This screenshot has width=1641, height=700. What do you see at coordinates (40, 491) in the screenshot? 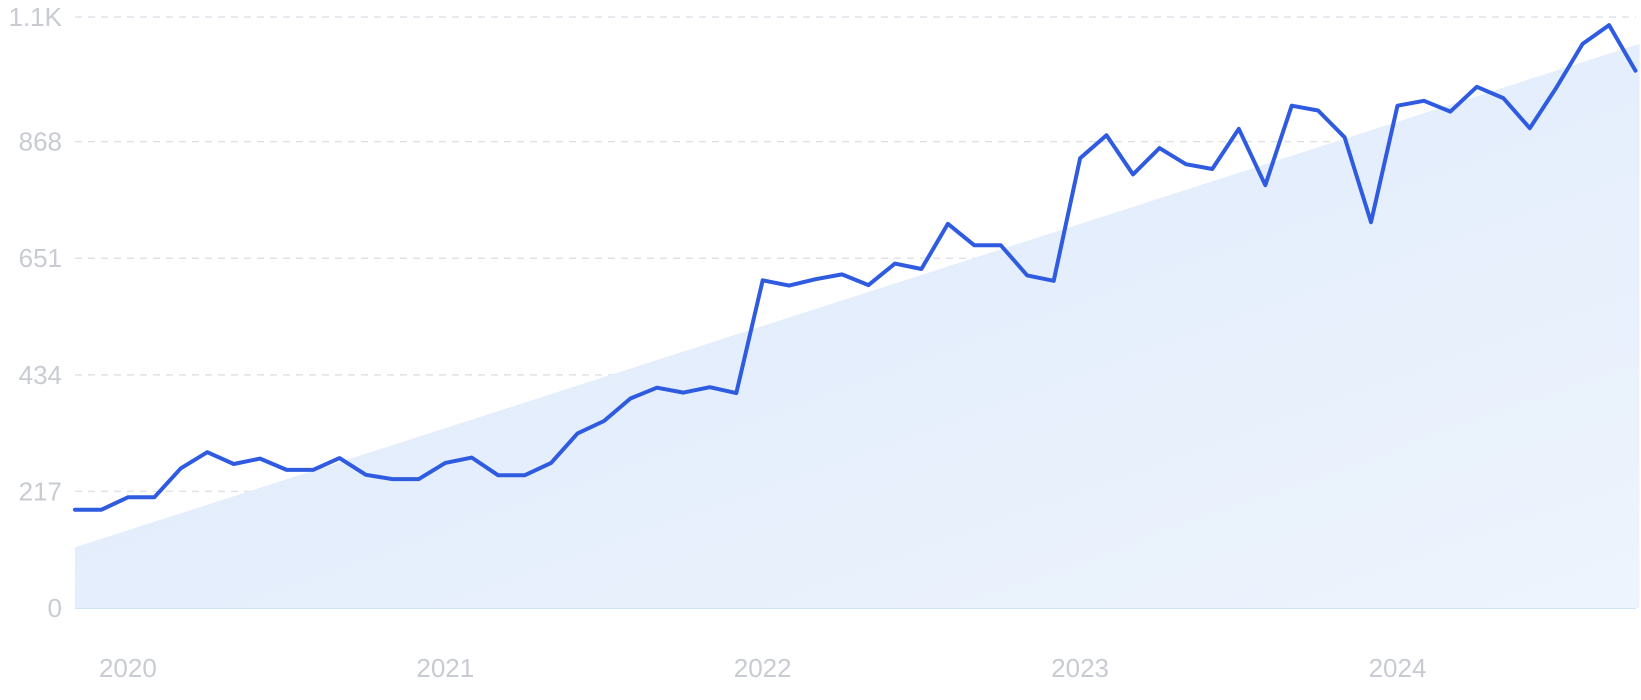
I see `y-tick-label: 217` at bounding box center [40, 491].